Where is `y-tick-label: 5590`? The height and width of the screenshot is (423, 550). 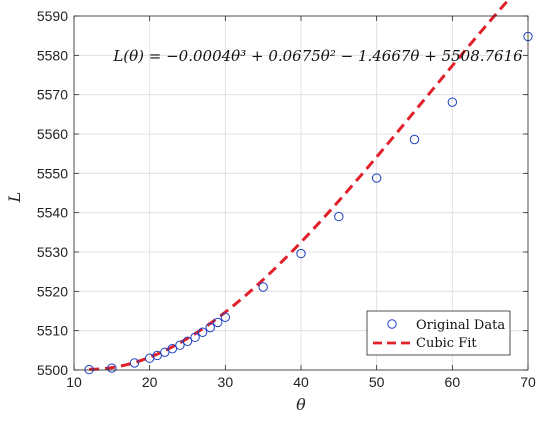
y-tick-label: 5590 is located at coordinates (52, 16).